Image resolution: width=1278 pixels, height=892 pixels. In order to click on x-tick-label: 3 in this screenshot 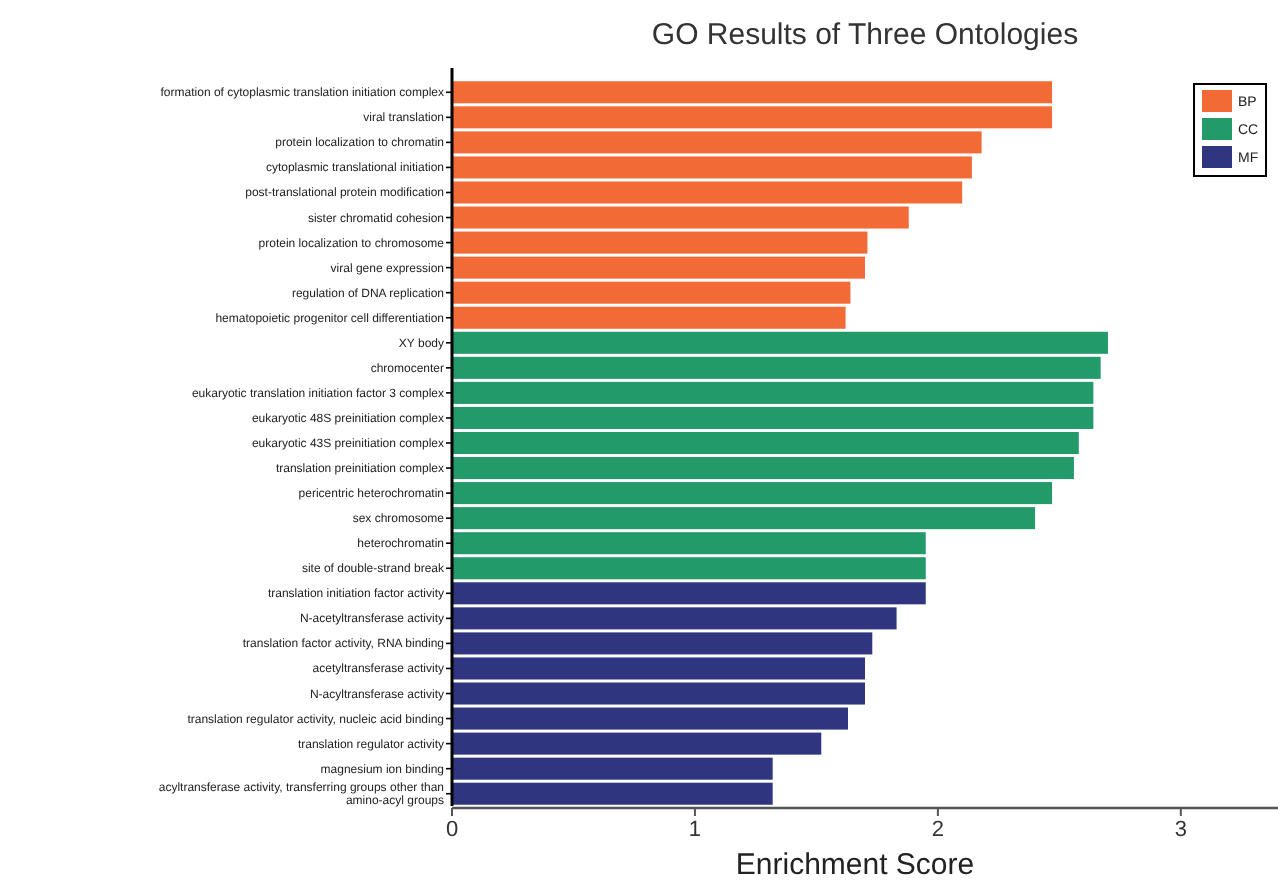, I will do `click(1180, 830)`.